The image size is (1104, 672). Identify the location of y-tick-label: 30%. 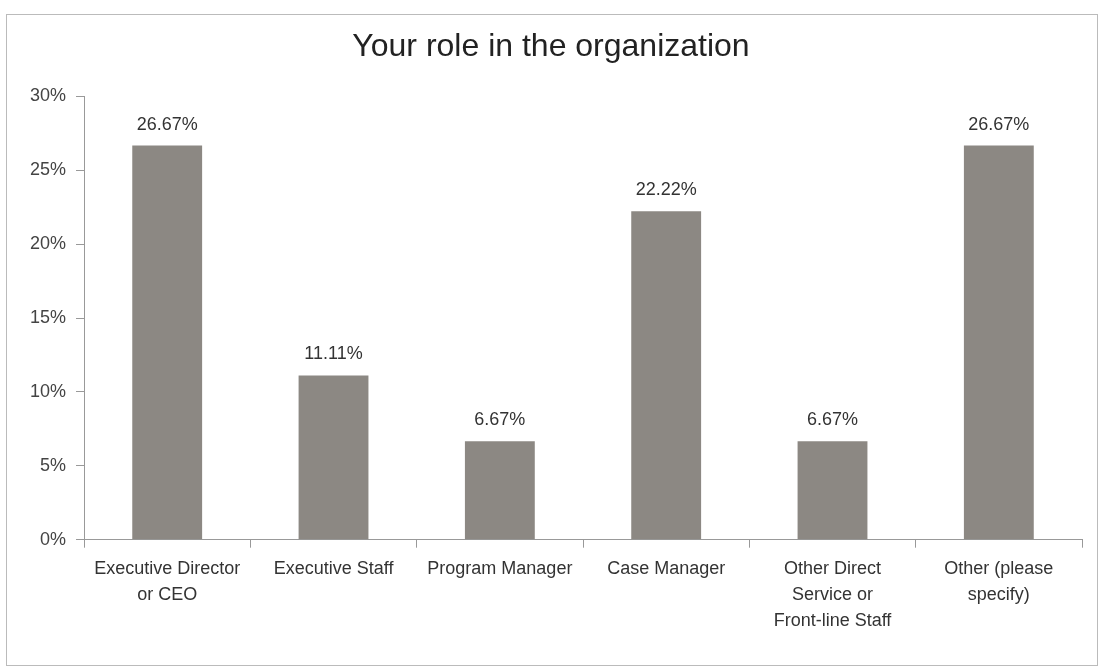
(48, 95).